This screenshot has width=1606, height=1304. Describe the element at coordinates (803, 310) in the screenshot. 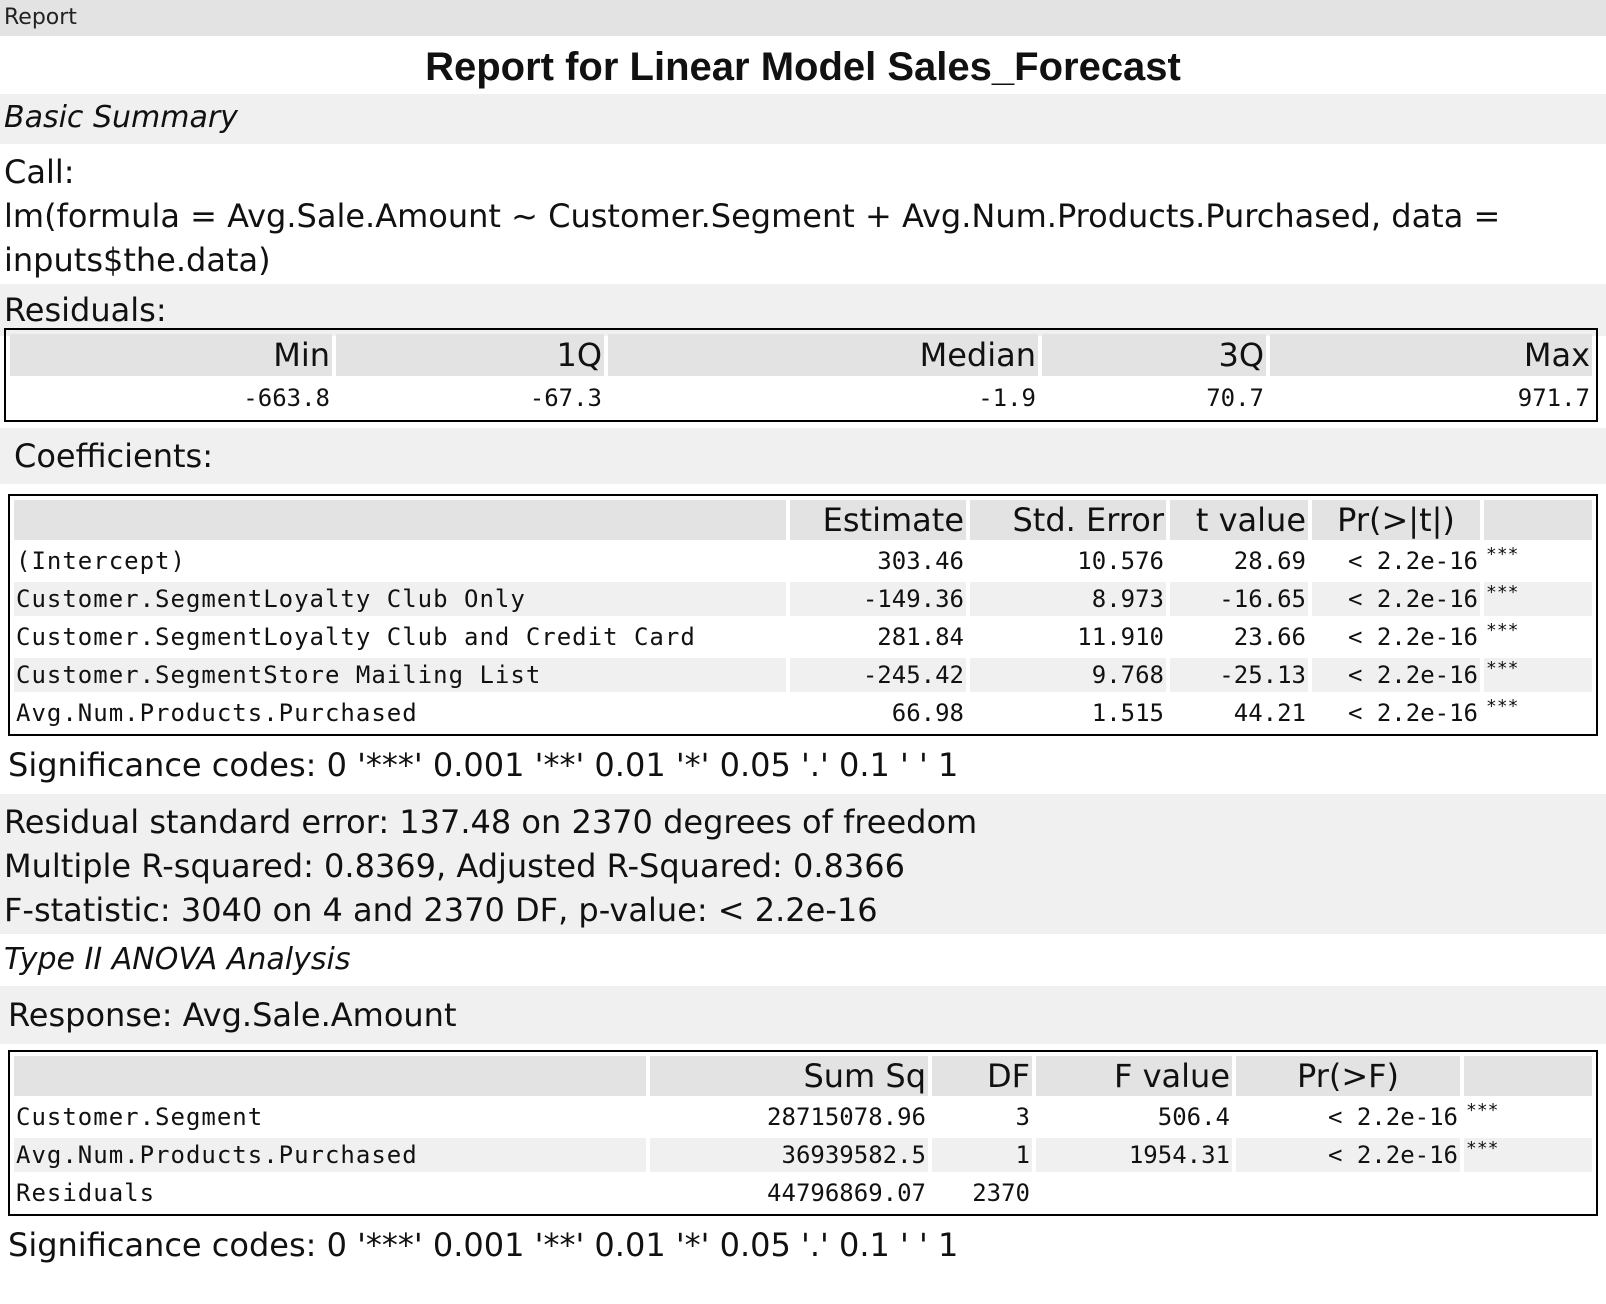

I see `residuals-label: Residuals:` at that location.